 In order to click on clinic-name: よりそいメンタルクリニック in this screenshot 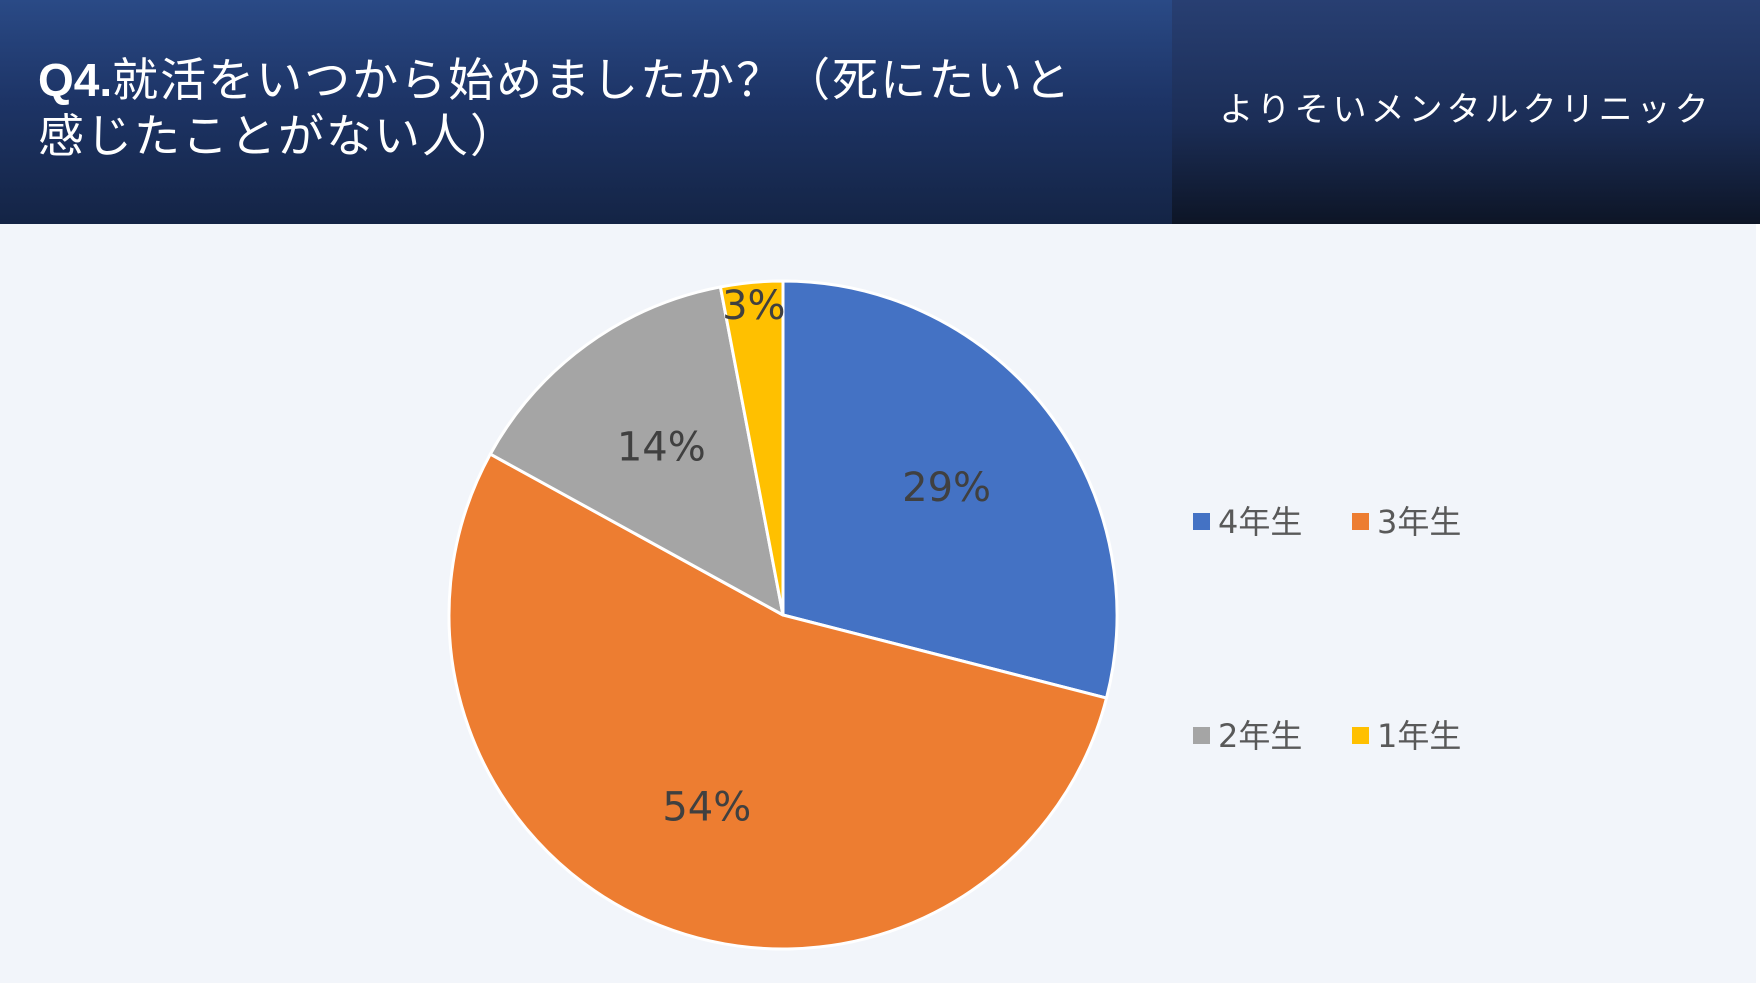, I will do `click(1466, 110)`.